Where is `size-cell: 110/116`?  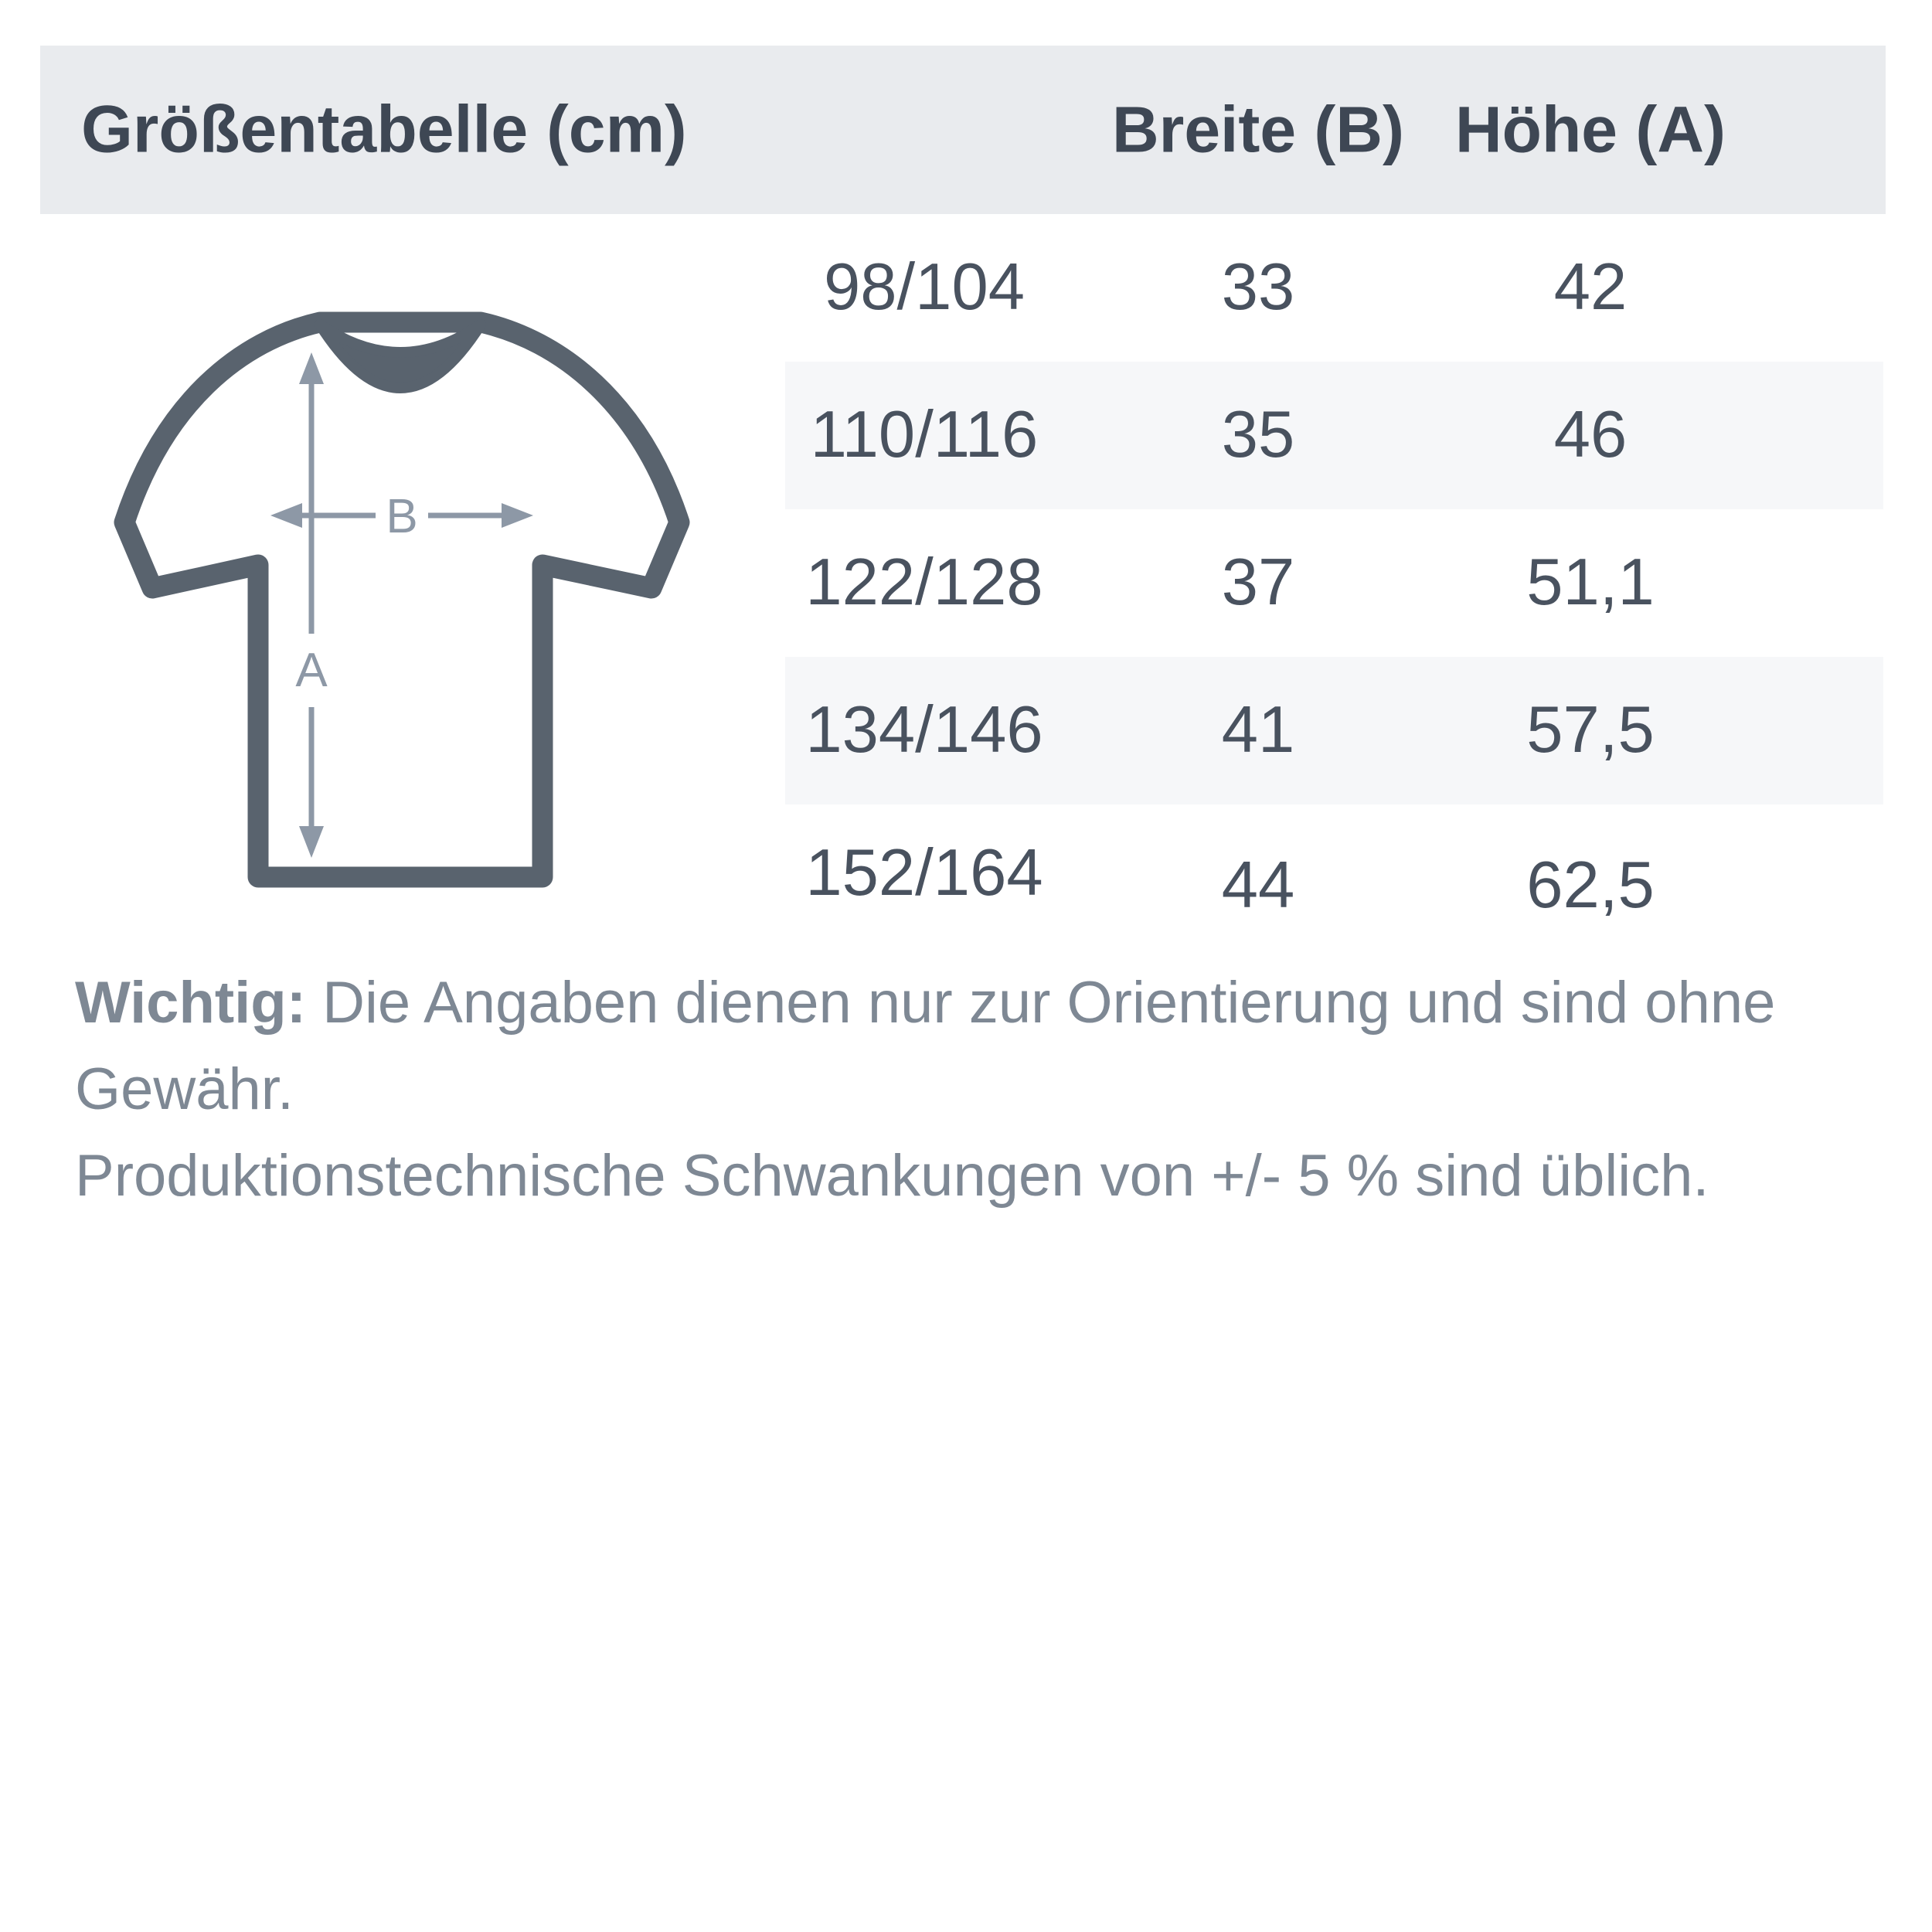 size-cell: 110/116 is located at coordinates (925, 435).